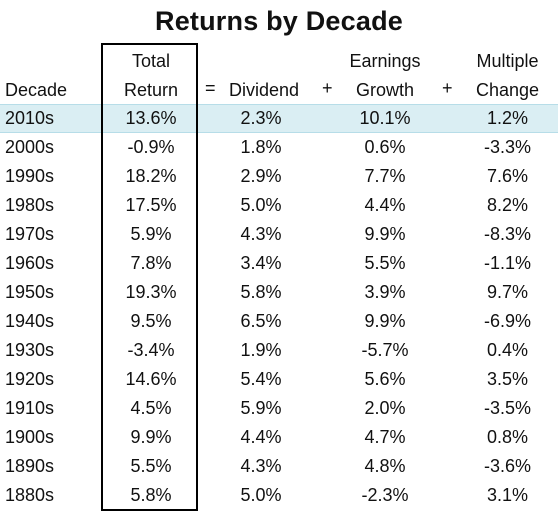 The width and height of the screenshot is (558, 514). I want to click on header-earnings-line1: Earnings, so click(385, 61).